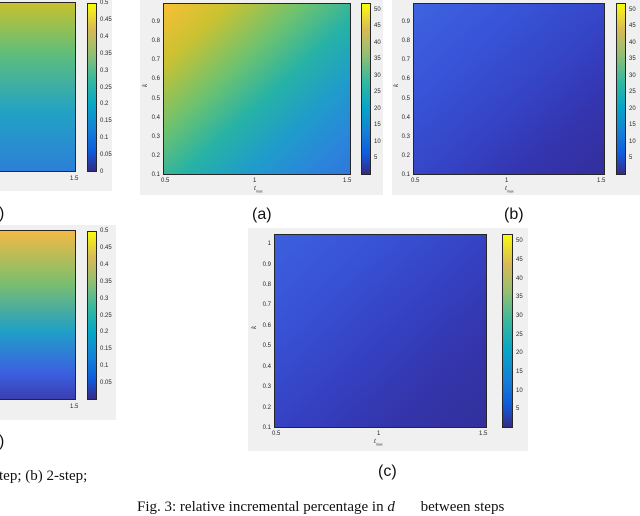 This screenshot has height=516, width=640. I want to click on left-bottom-heatmap, so click(38, 315).